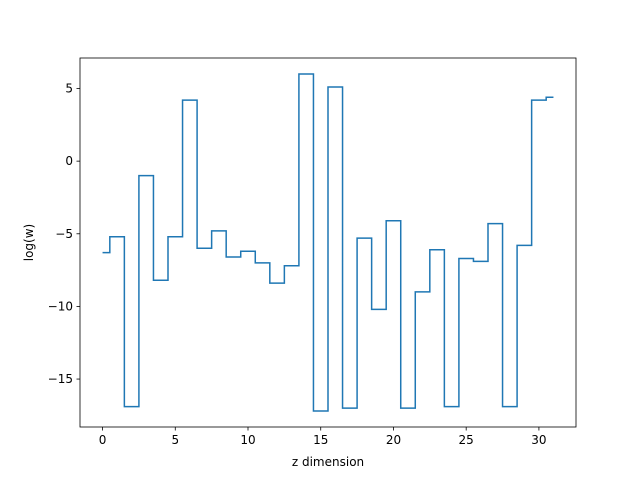 Image resolution: width=640 pixels, height=480 pixels. Describe the element at coordinates (69, 161) in the screenshot. I see `y-tick-label: 0` at that location.